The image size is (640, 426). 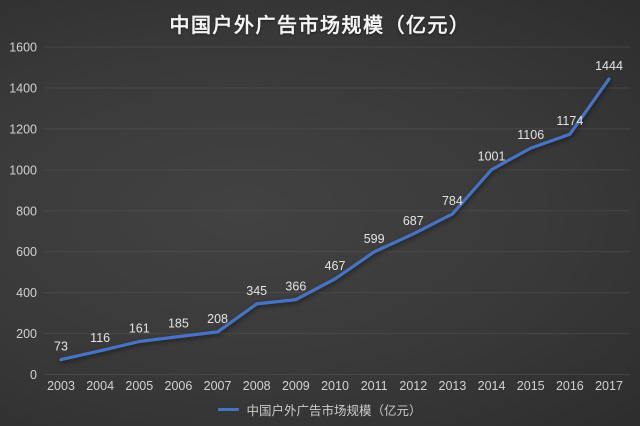 I want to click on data-label: 1001, so click(x=492, y=157).